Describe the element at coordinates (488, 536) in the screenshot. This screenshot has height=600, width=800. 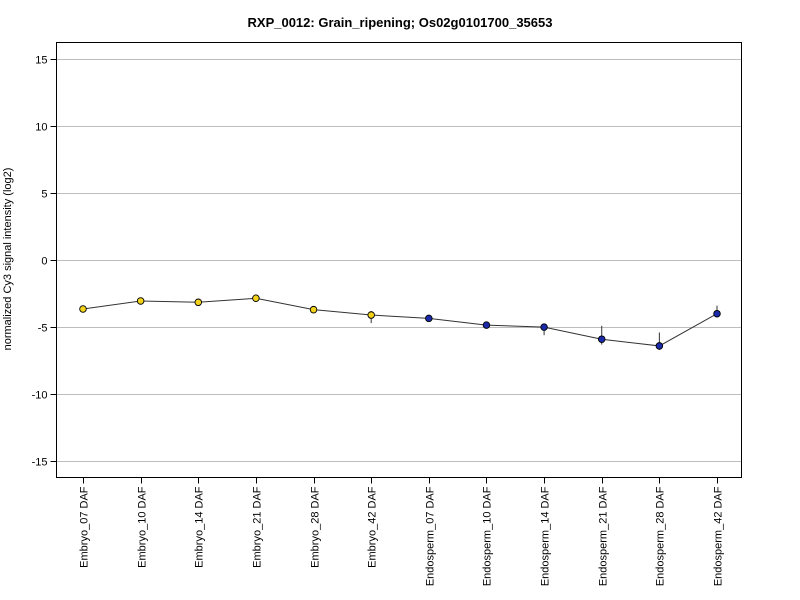
I see `x-tick-label: Endosperm_10 DAF` at that location.